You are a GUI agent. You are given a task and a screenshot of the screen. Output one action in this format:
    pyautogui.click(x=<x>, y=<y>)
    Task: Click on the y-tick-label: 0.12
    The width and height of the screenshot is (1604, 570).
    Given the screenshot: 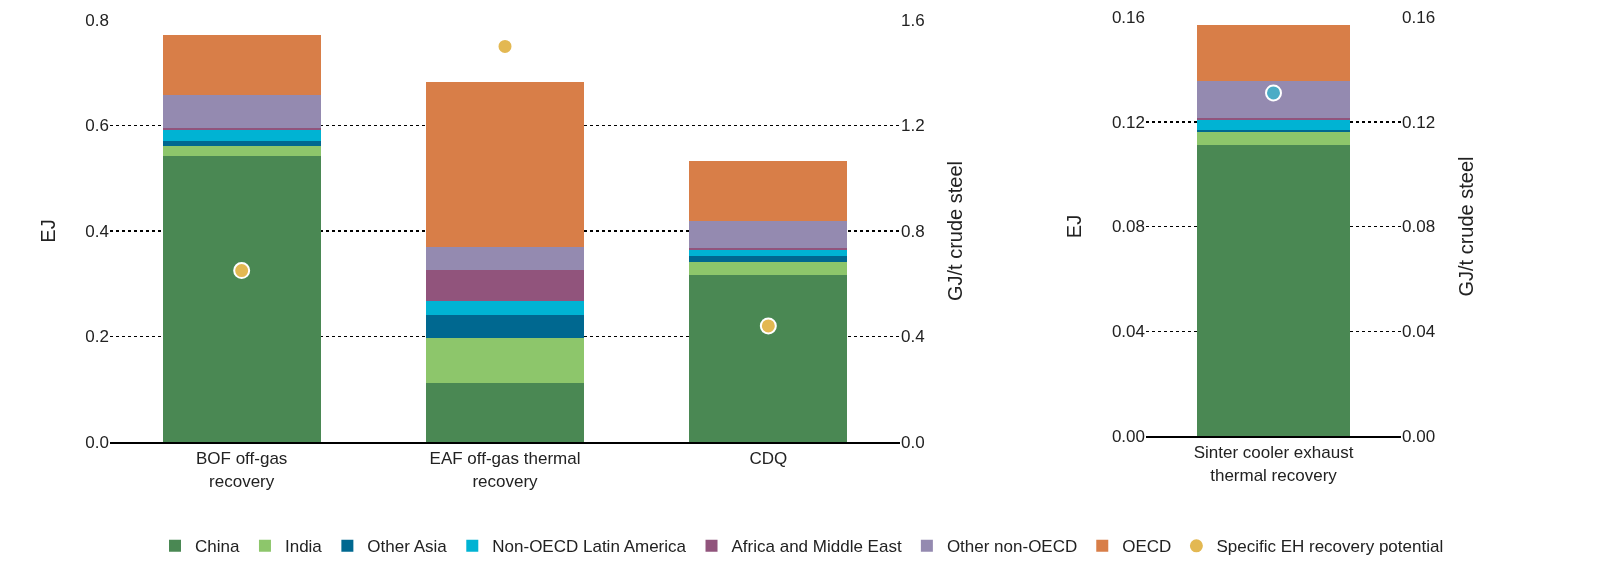 What is the action you would take?
    pyautogui.click(x=1128, y=122)
    